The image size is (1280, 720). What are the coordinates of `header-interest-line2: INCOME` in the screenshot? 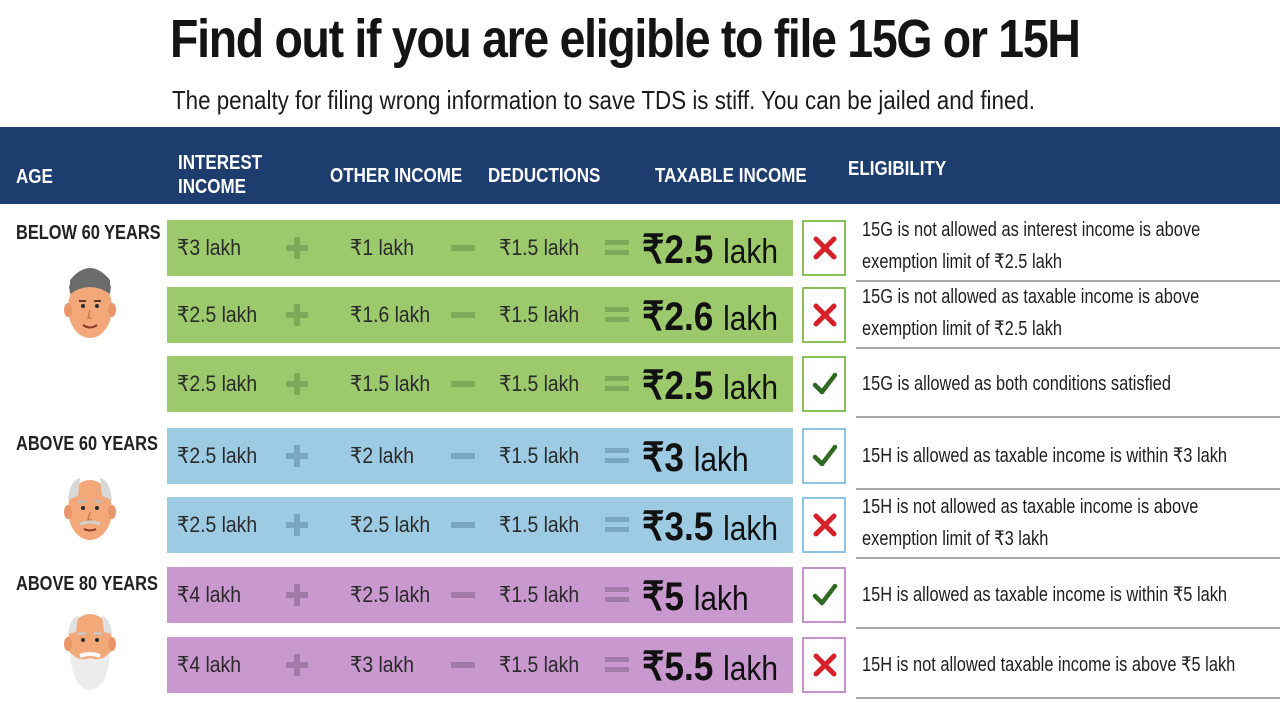 It's located at (212, 187).